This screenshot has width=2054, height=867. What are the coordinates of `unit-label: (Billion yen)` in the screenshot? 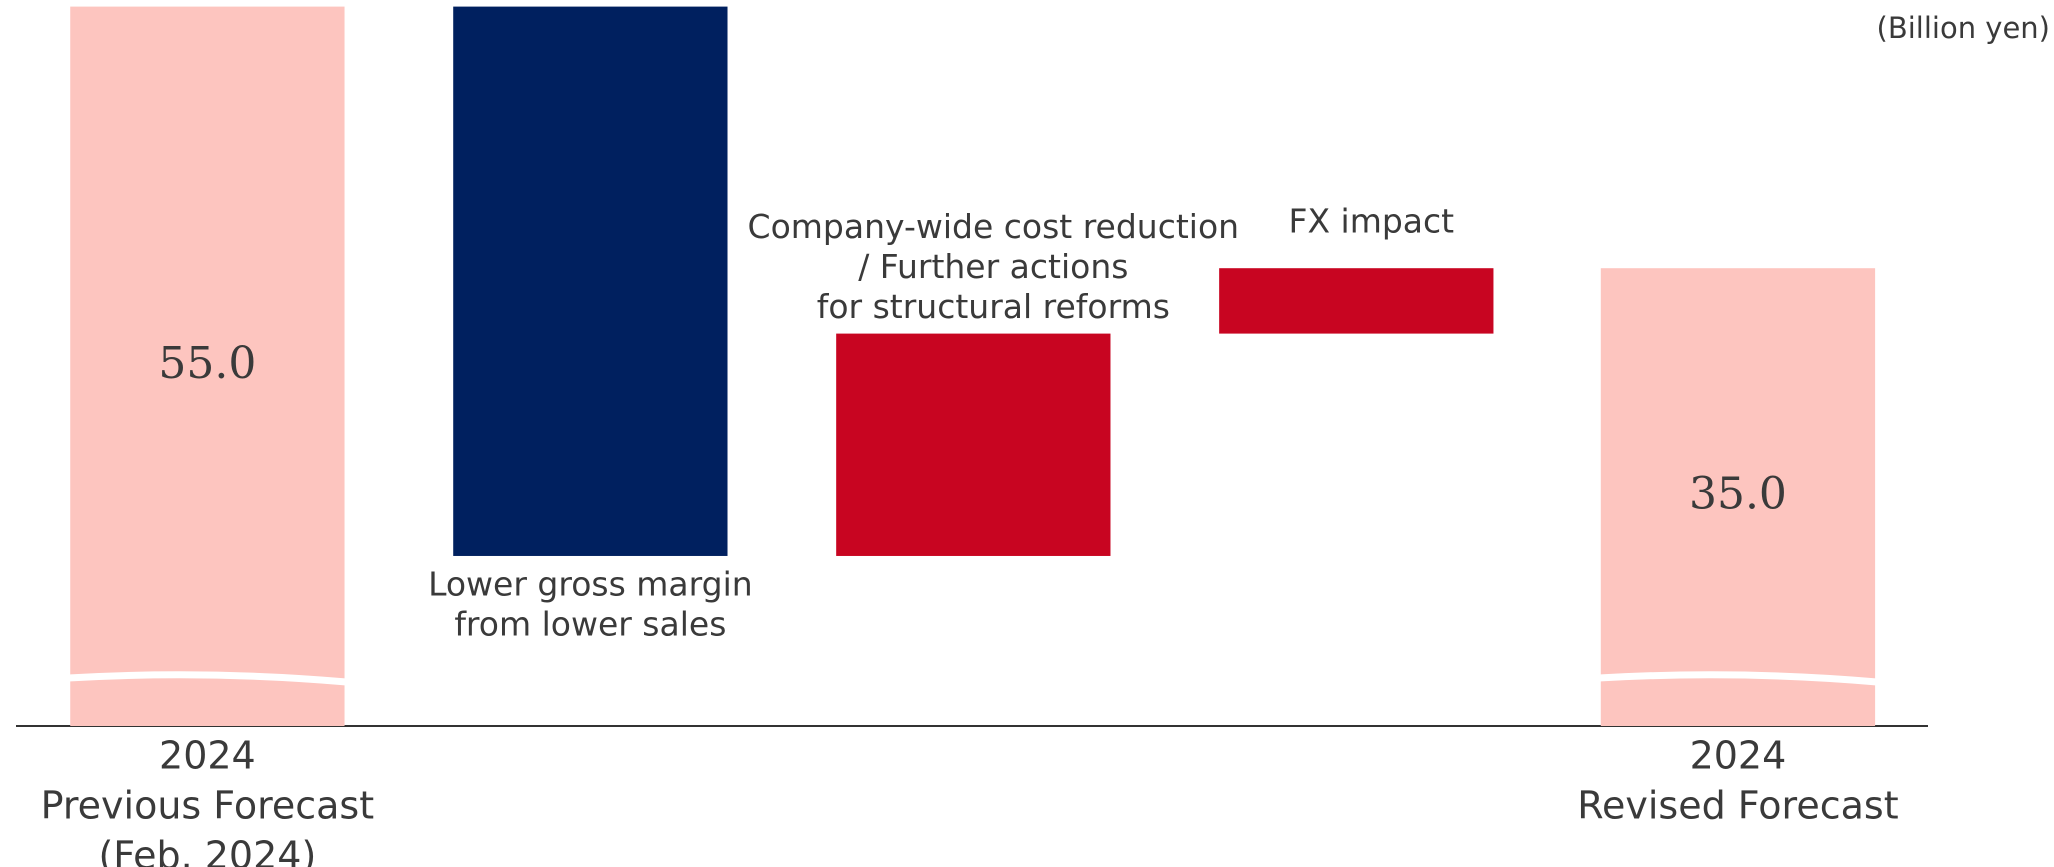 It's located at (1963, 28).